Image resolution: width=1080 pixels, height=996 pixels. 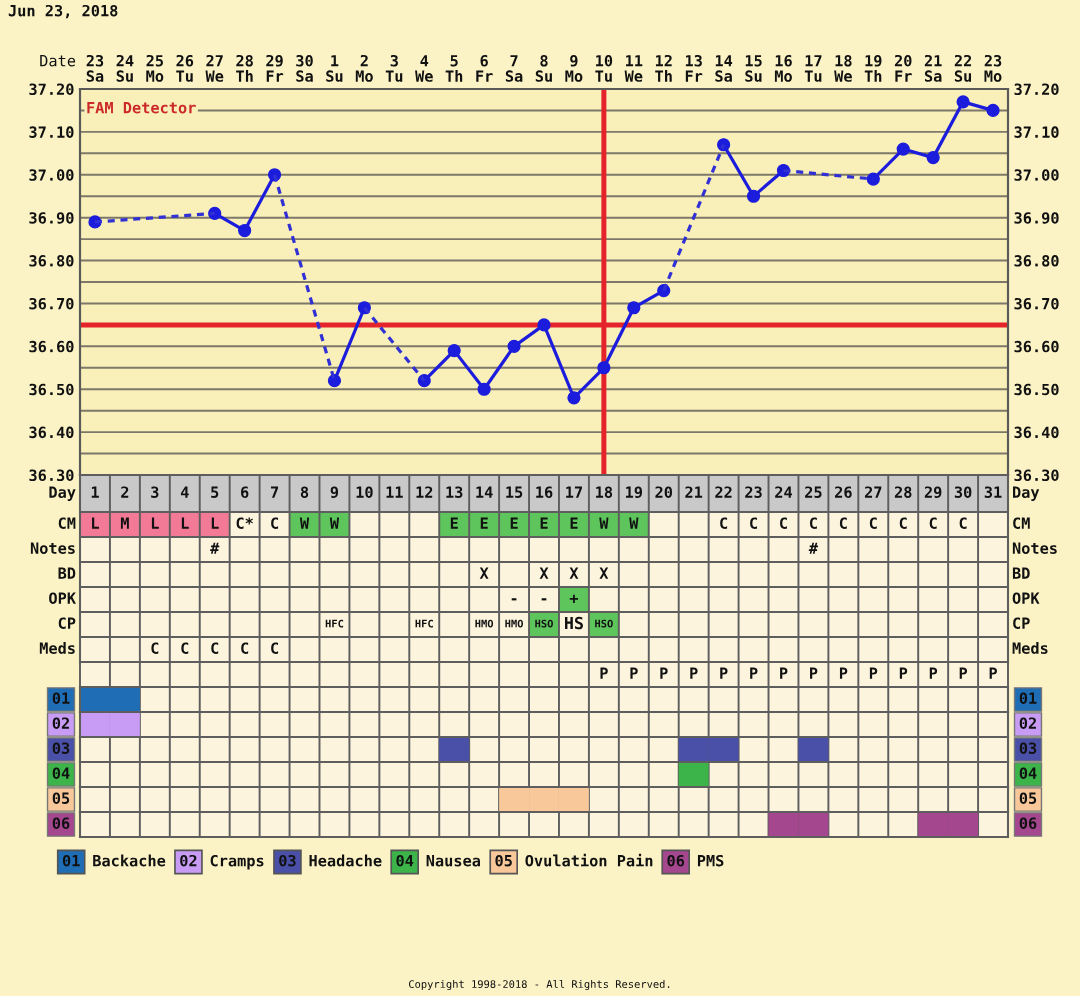 I want to click on x-tick-label: 5, so click(x=215, y=492).